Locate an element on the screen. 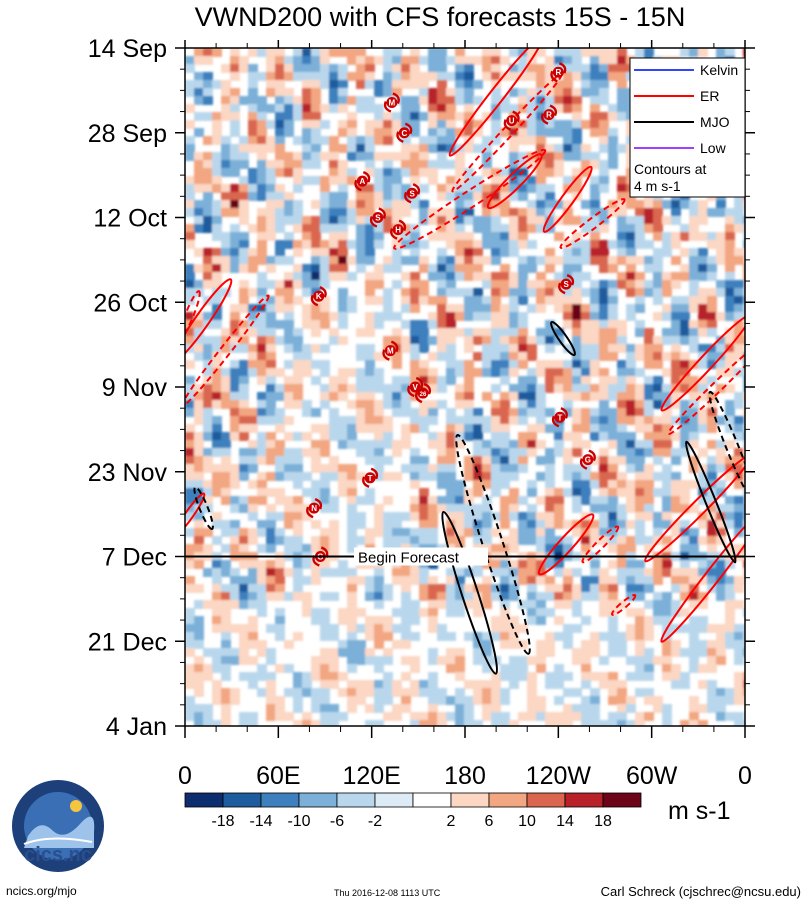  storm-swirl is located at coordinates (314, 508).